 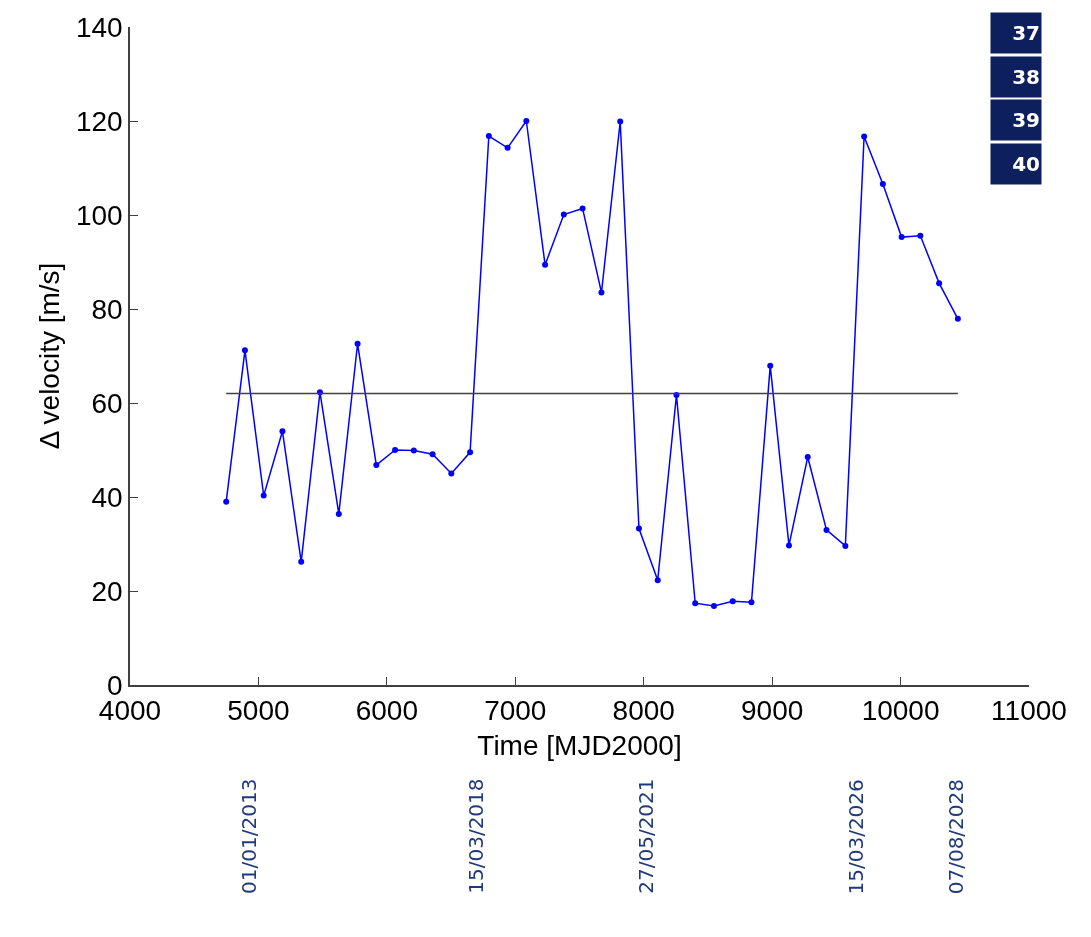 I want to click on text: 27/05/2021, so click(x=645, y=836).